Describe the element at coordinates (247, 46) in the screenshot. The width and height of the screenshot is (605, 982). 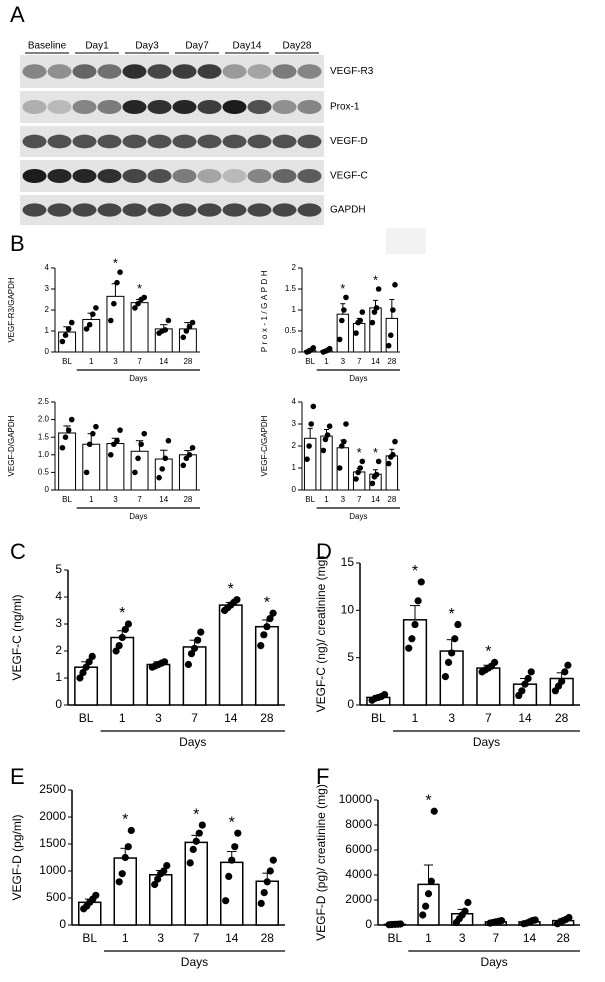
I see `blot-group-label: Day14` at that location.